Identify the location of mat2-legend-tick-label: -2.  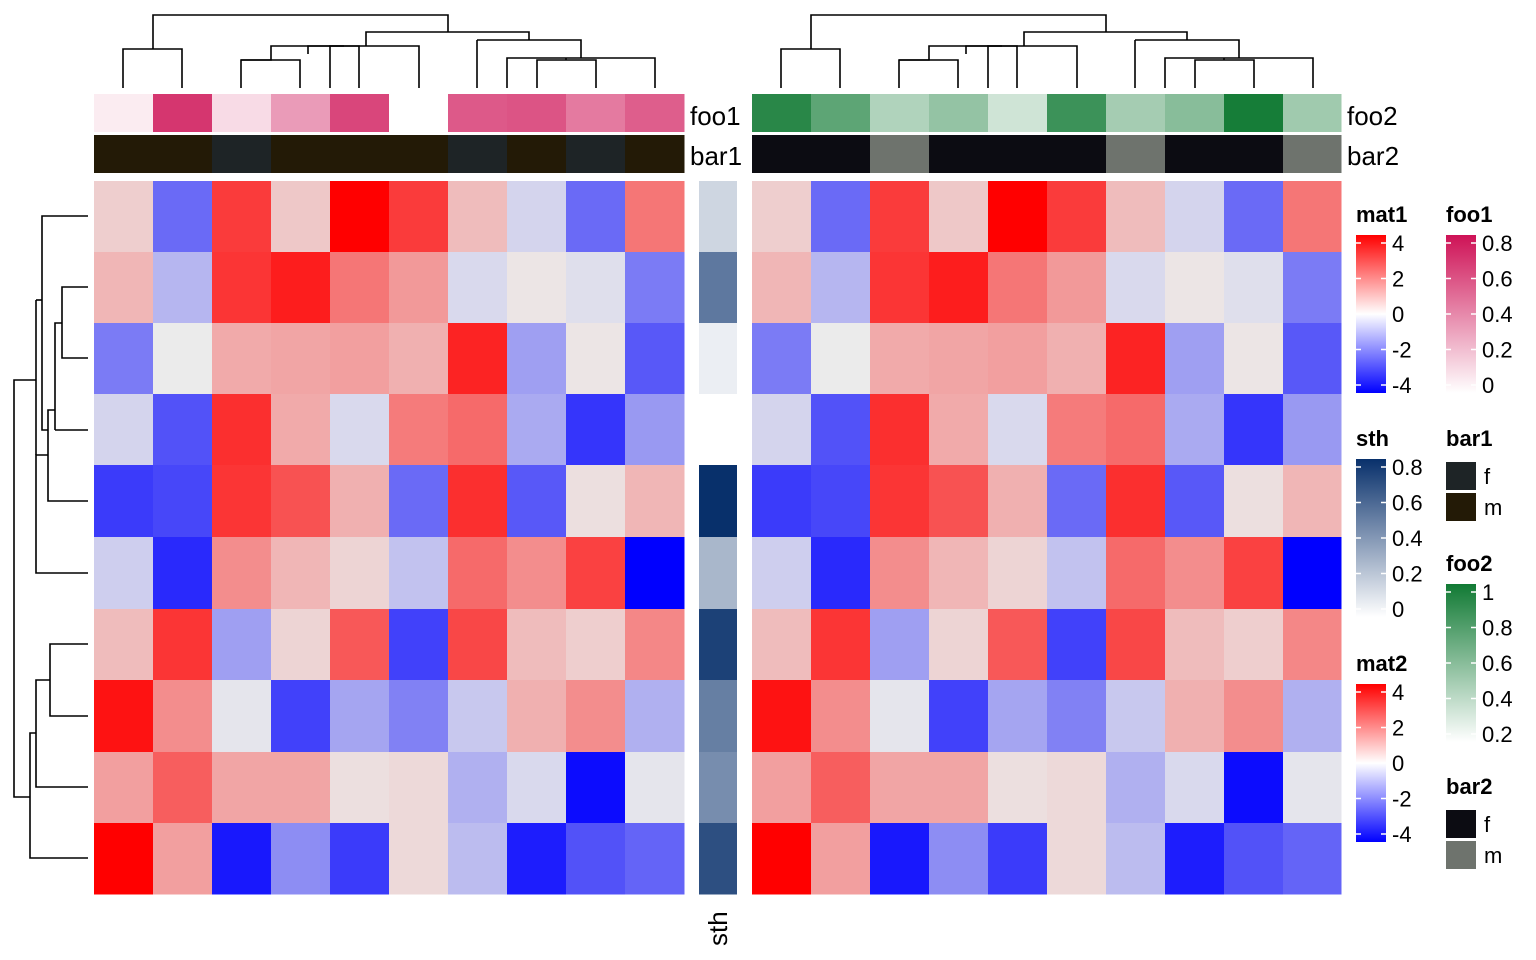
(1402, 799).